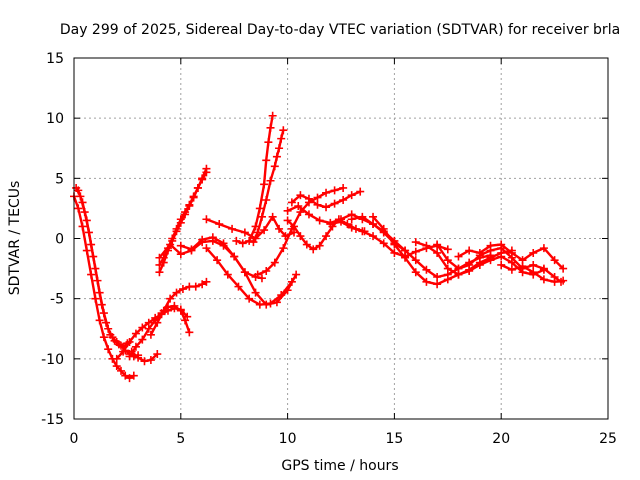 This screenshot has width=640, height=480. What do you see at coordinates (288, 439) in the screenshot?
I see `x-tick-label: 10` at bounding box center [288, 439].